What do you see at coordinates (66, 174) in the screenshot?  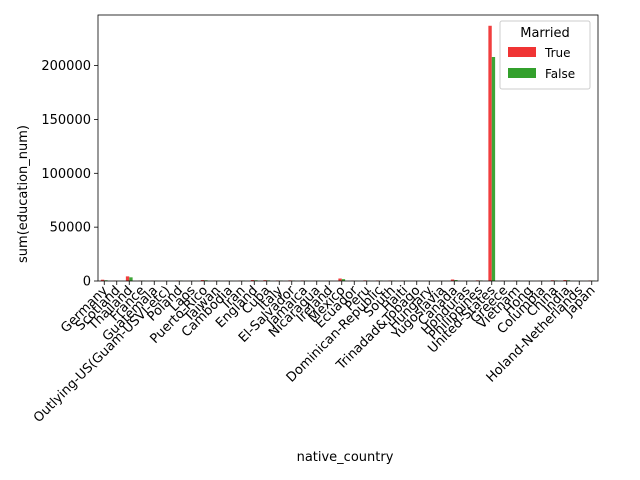 I see `y-tick-label: 100000` at bounding box center [66, 174].